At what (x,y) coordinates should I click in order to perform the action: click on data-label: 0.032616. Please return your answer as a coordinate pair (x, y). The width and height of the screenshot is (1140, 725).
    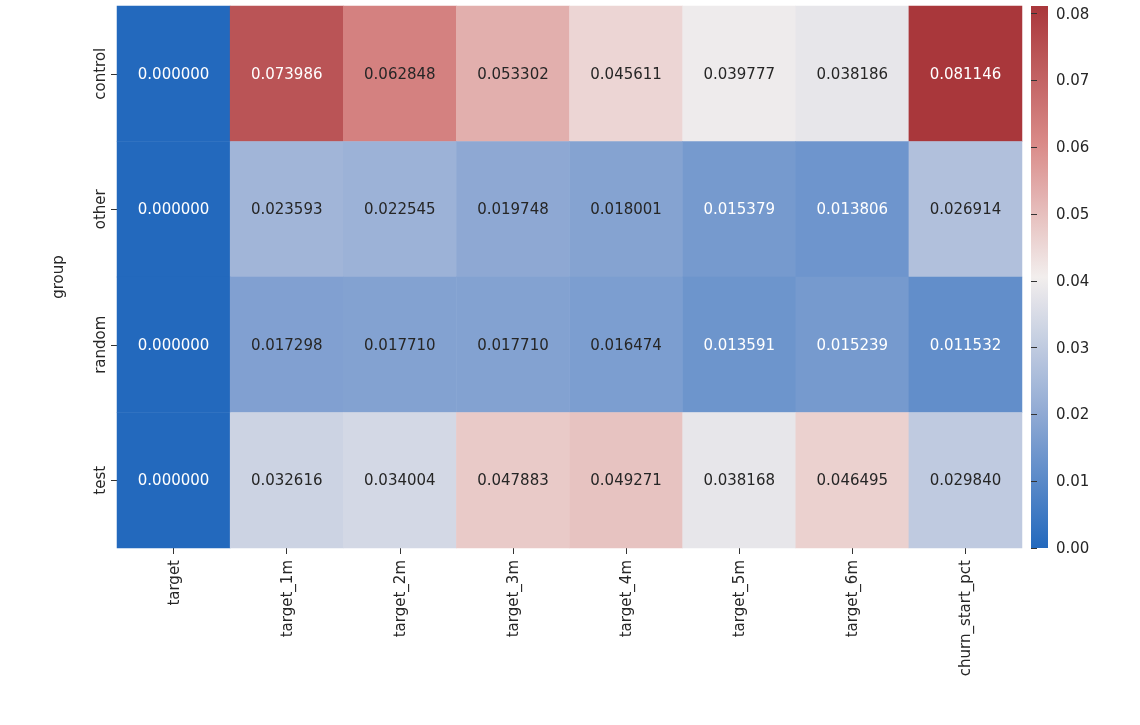
    Looking at the image, I should click on (286, 480).